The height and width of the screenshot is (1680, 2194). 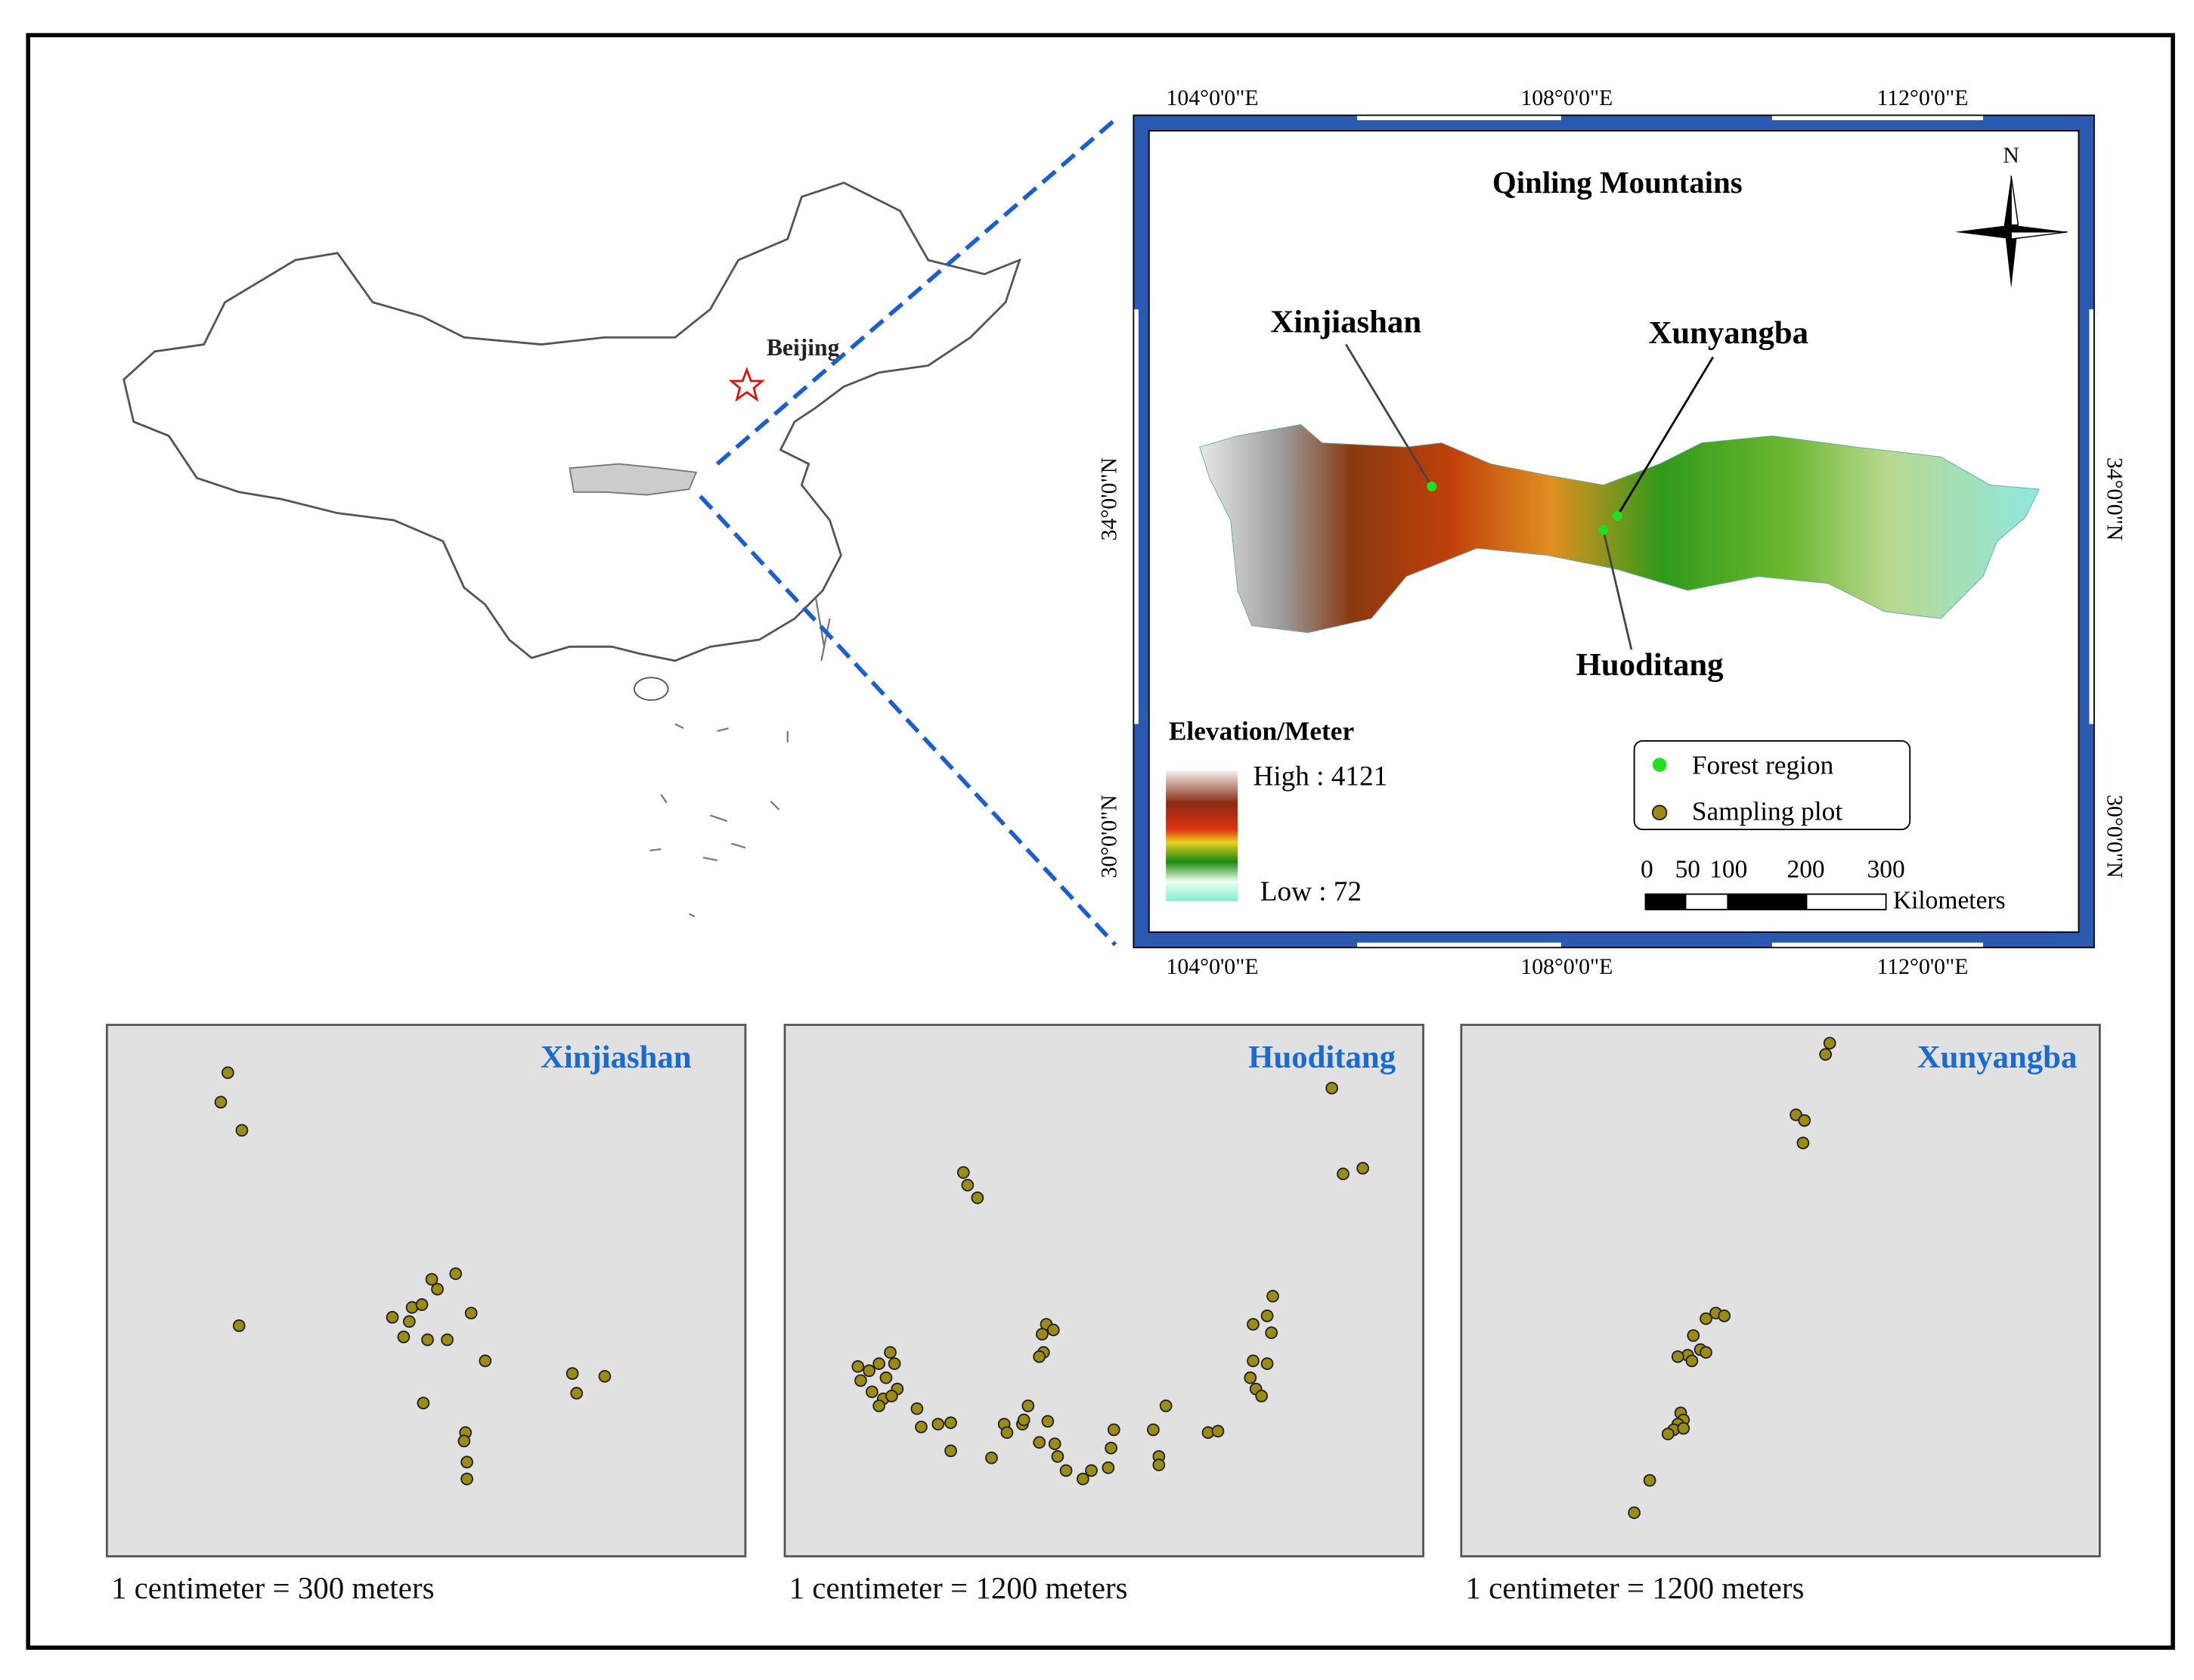 I want to click on longitude-label: 108°0'0"E, so click(x=1567, y=97).